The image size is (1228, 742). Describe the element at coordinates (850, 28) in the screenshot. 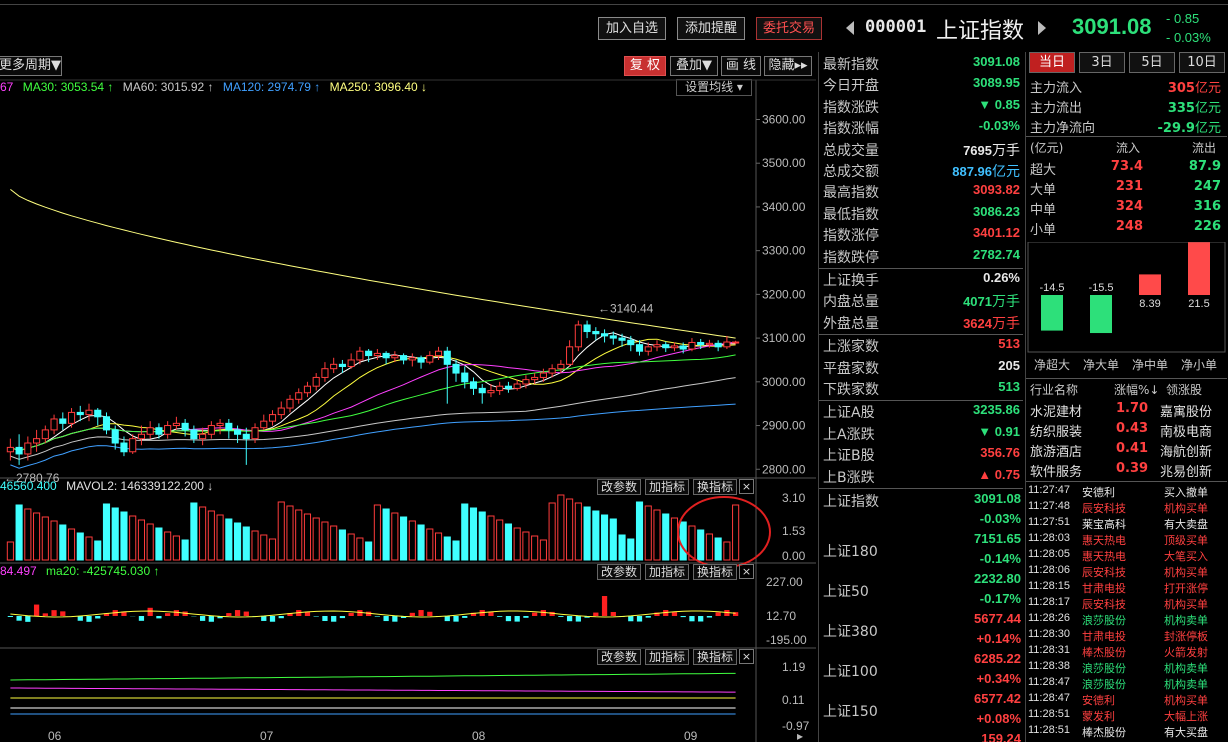

I see `previous-stock-arrow-icon` at that location.